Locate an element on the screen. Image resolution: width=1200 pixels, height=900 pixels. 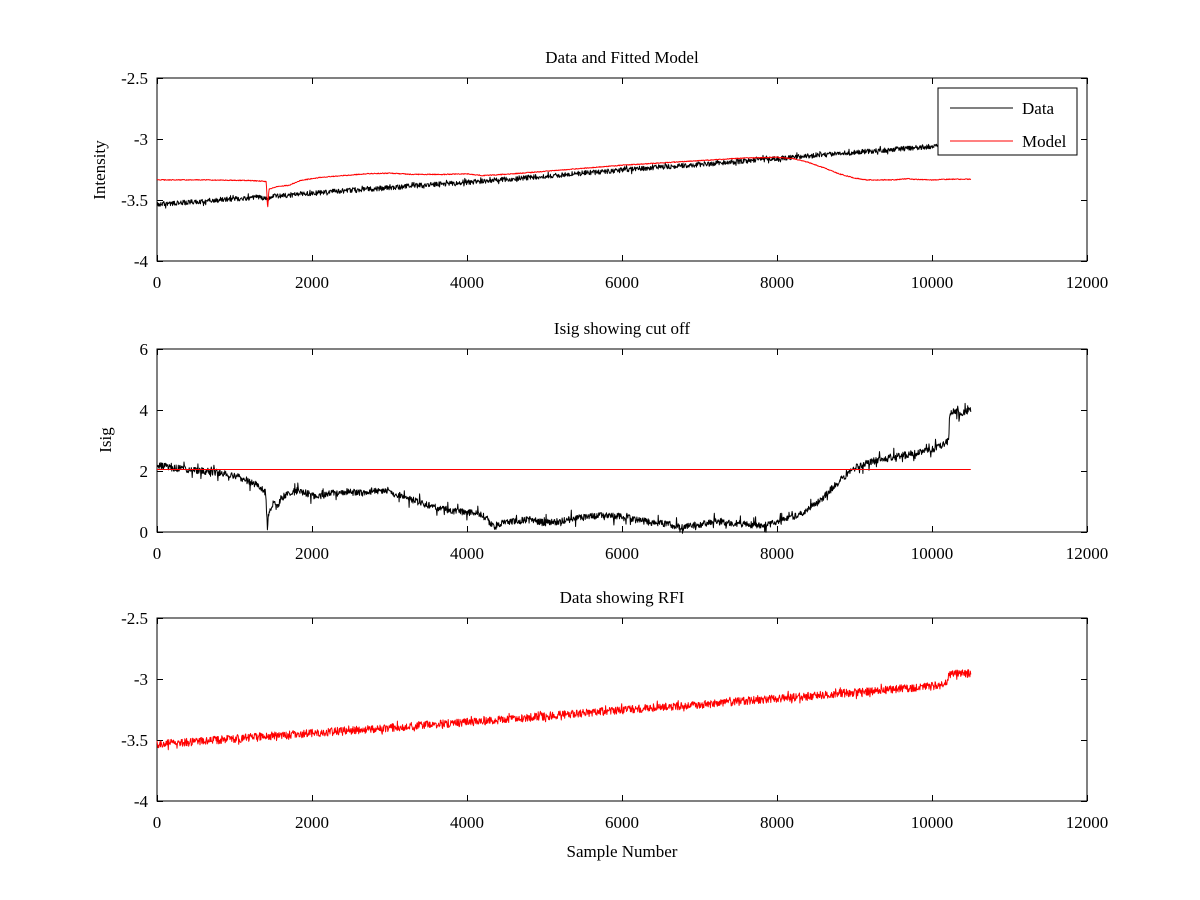
y-tick-label: 2 is located at coordinates (144, 471).